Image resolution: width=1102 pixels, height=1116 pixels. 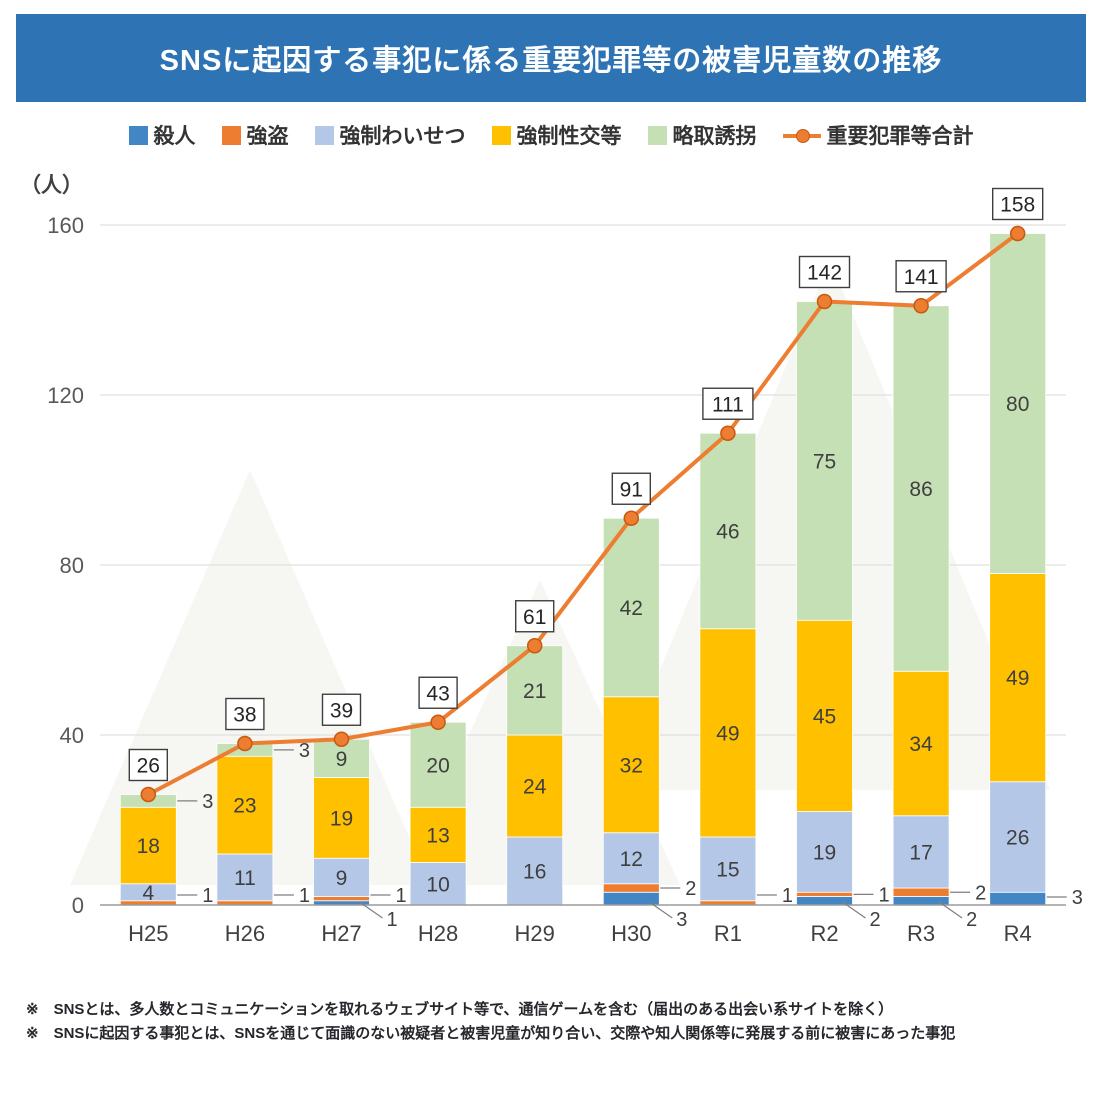 I want to click on svg-text: 43, so click(x=437, y=693).